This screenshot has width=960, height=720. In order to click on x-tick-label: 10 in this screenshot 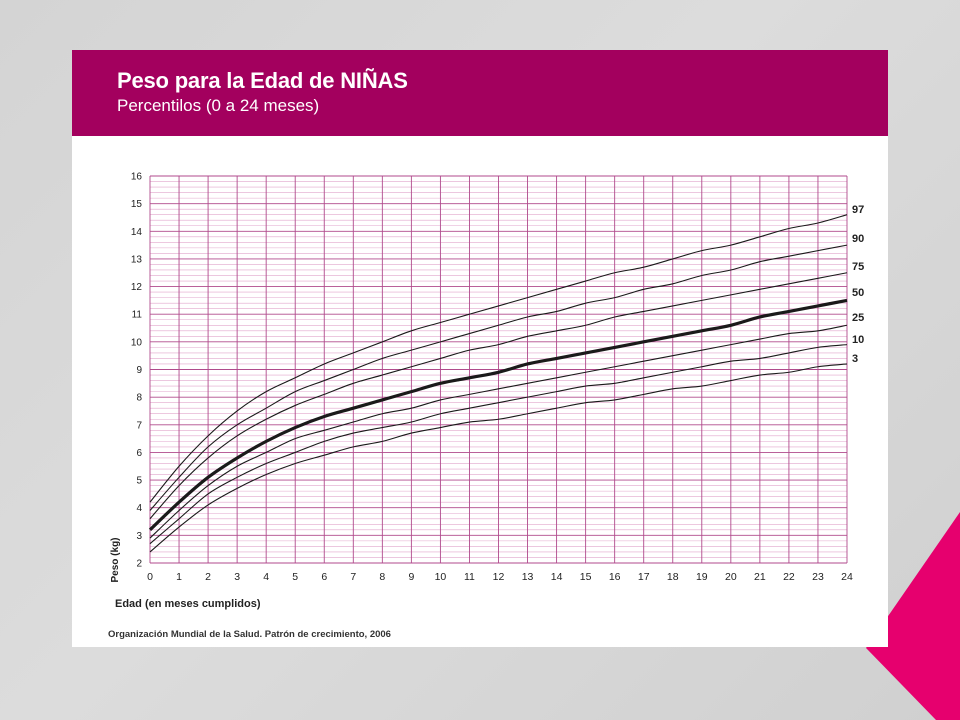, I will do `click(441, 577)`.